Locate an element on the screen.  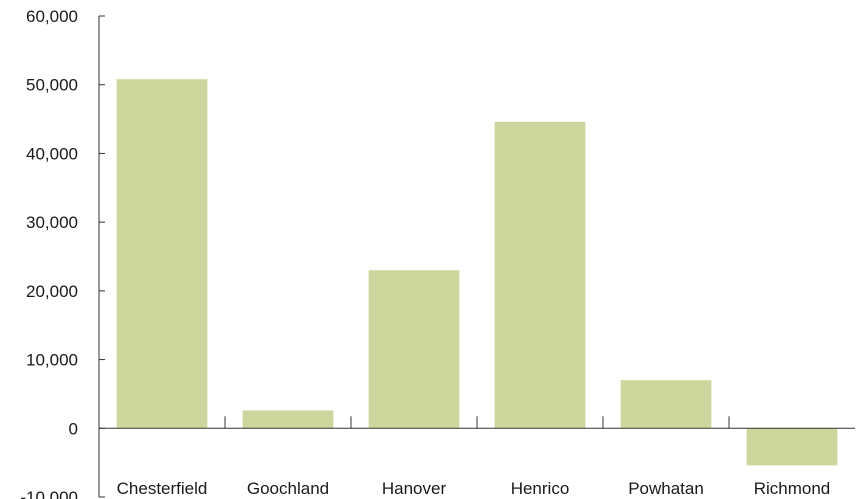
x-tick-label: Chesterfield is located at coordinates (162, 488).